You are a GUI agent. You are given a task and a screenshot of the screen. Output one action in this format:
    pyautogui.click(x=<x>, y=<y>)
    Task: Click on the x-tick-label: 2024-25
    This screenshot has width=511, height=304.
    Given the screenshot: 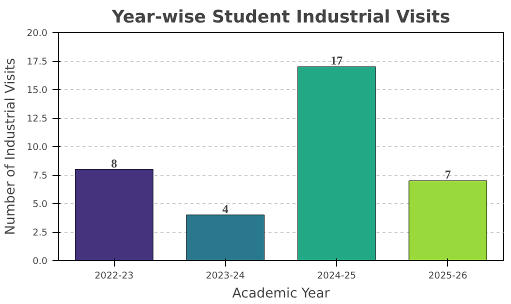 What is the action you would take?
    pyautogui.click(x=336, y=276)
    